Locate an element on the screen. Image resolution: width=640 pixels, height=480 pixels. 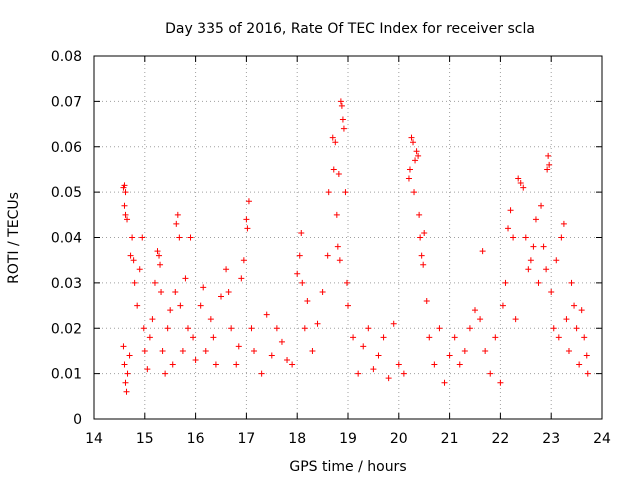
x-axis-label: GPS time / hours is located at coordinates (347, 467).